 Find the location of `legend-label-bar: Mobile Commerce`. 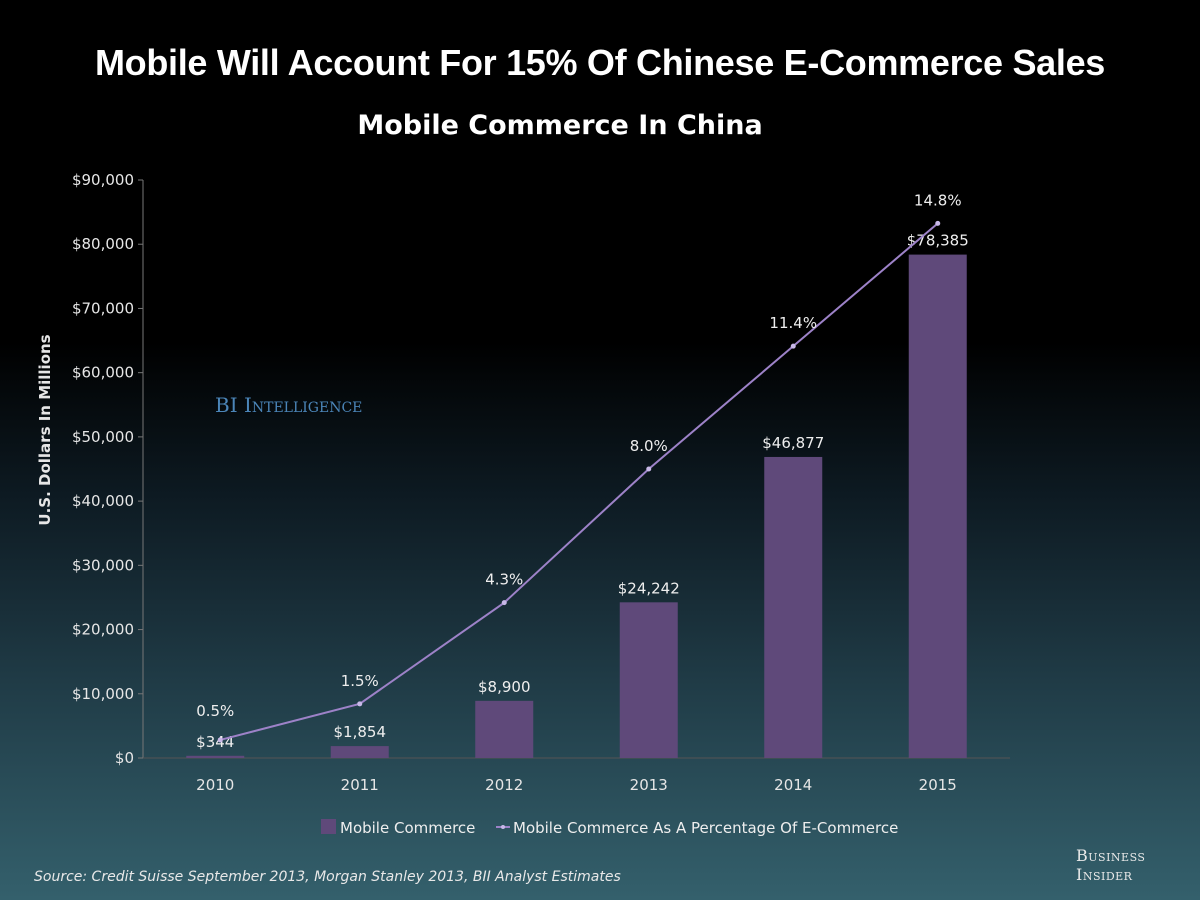

legend-label-bar: Mobile Commerce is located at coordinates (407, 828).